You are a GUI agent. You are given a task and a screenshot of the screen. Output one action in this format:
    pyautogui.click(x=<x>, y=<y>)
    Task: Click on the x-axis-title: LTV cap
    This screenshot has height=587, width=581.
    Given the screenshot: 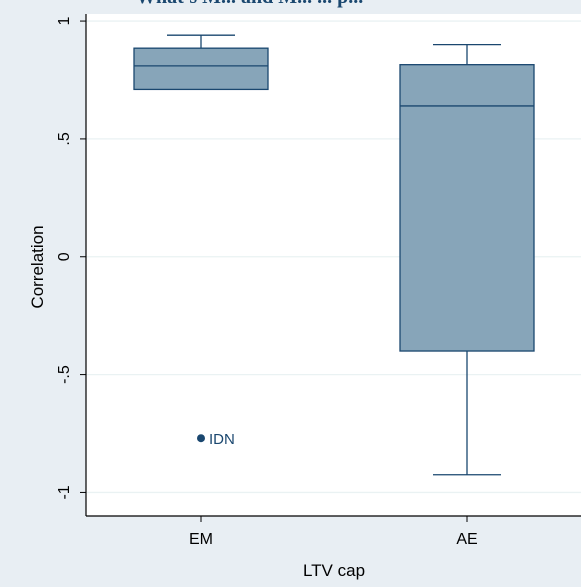 What is the action you would take?
    pyautogui.click(x=334, y=570)
    